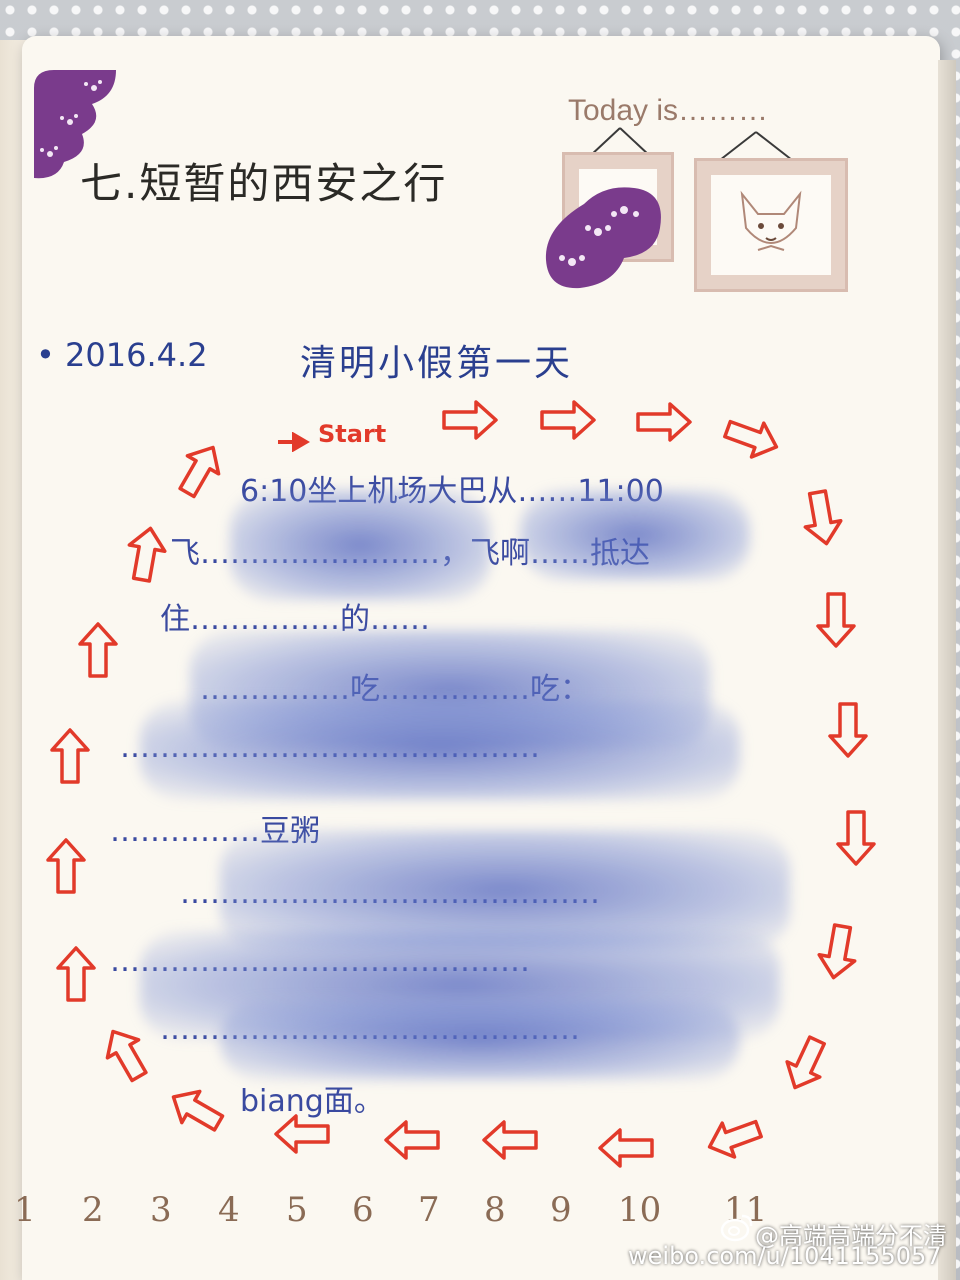  Describe the element at coordinates (352, 434) in the screenshot. I see `start-label: Start` at that location.